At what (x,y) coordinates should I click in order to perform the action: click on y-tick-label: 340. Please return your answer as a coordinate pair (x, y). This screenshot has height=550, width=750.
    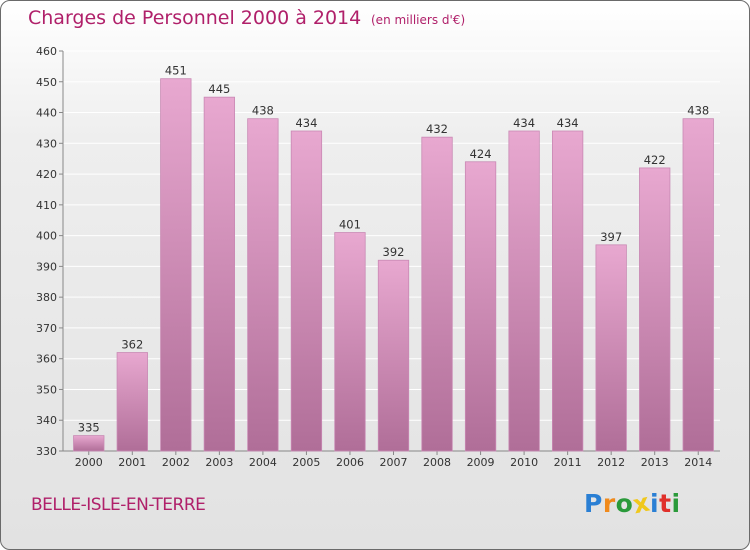
    Looking at the image, I should click on (46, 420).